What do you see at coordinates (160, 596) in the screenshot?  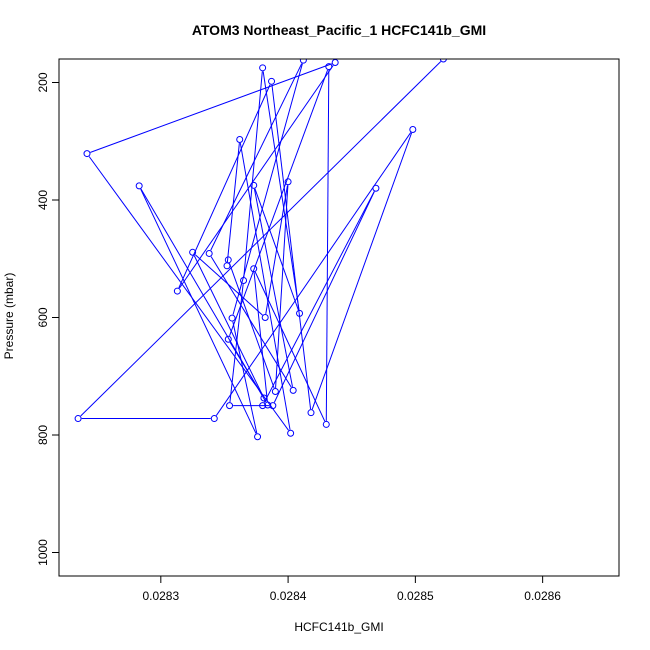 I see `x-tick-label: 0.0283` at bounding box center [160, 596].